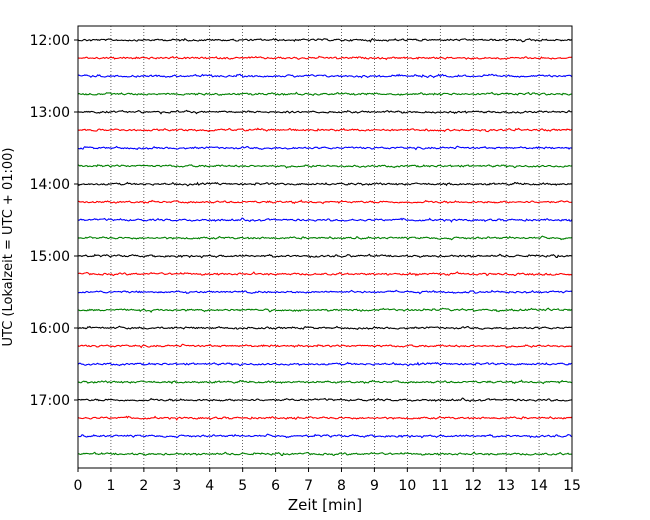 The image size is (650, 520). Describe the element at coordinates (54, 221) in the screenshot. I see `y-axis-ticks: 12:00 13:00 14:00 15:00 16:00 17:00` at that location.